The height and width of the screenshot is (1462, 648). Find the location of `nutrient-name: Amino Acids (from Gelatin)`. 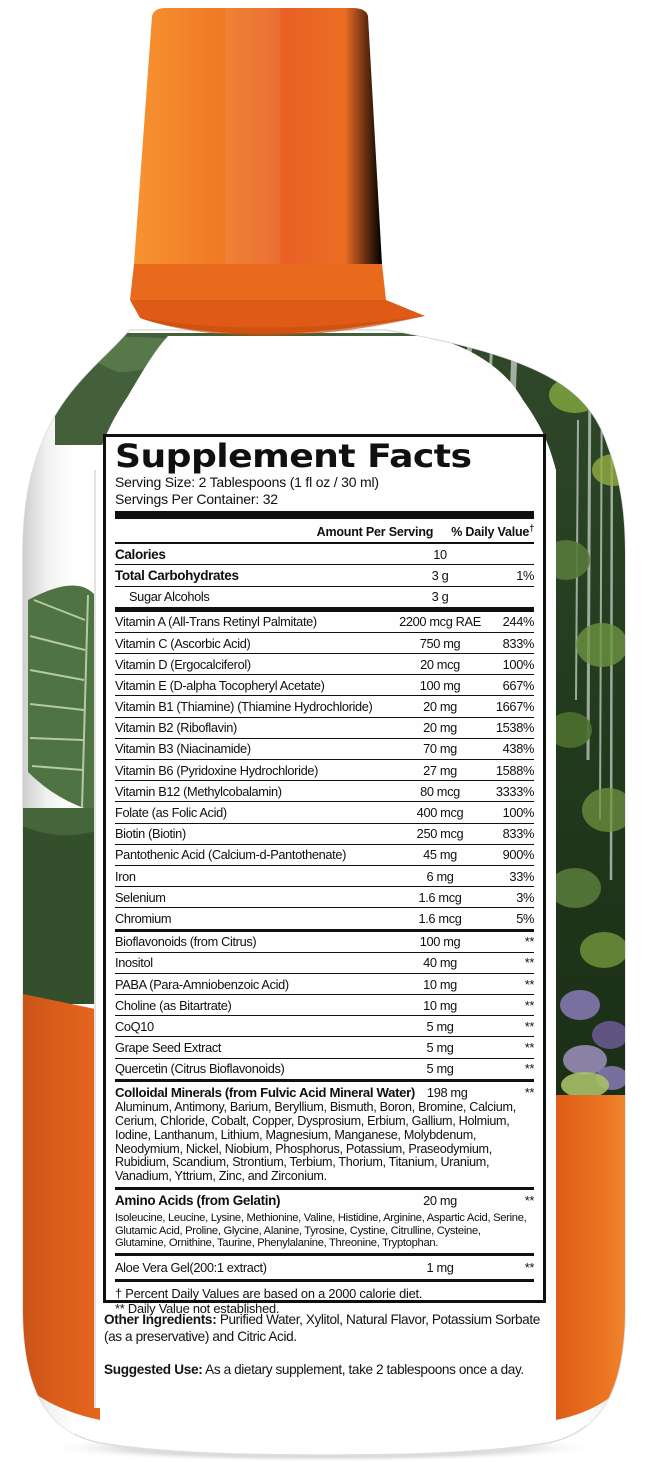

nutrient-name: Amino Acids (from Gelatin) is located at coordinates (198, 1200).